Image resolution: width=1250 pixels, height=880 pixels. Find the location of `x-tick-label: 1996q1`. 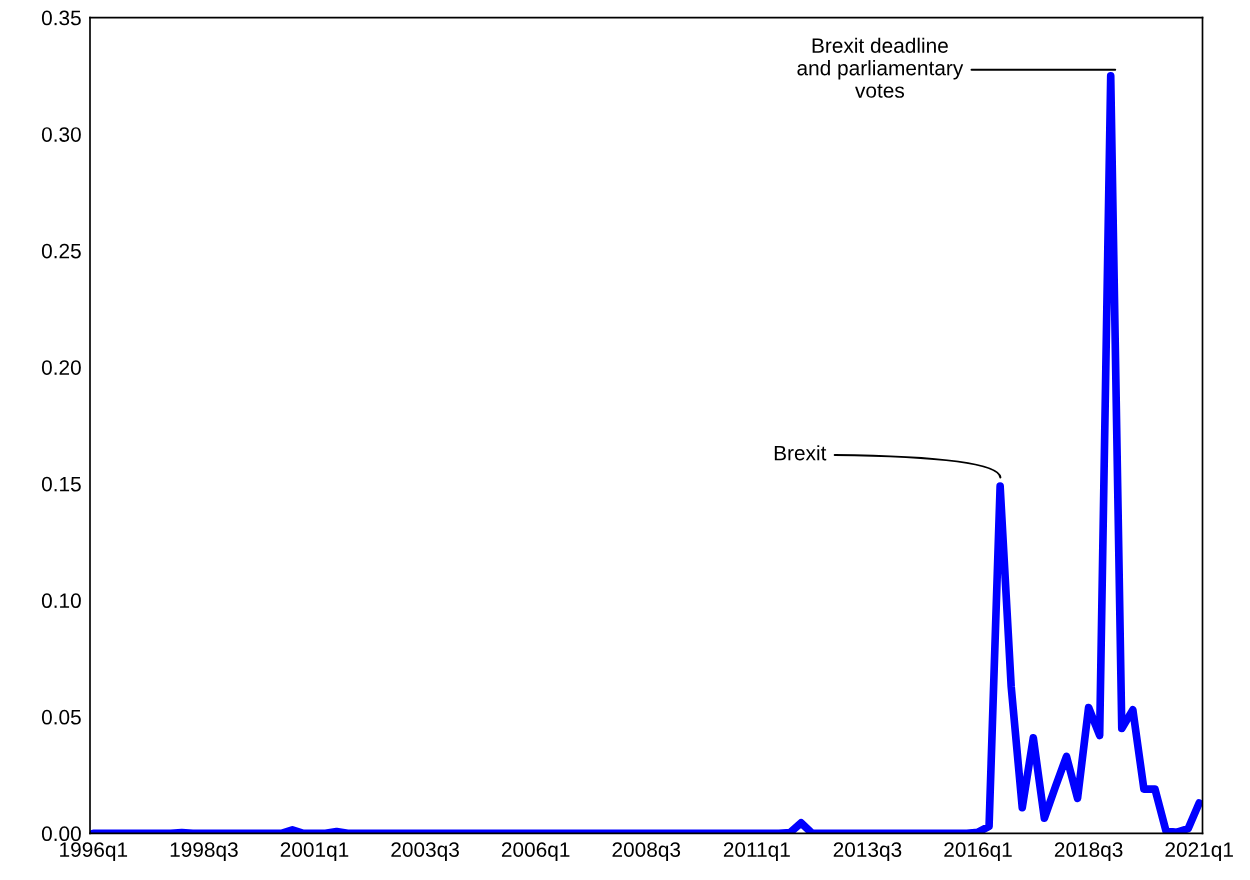

x-tick-label: 1996q1 is located at coordinates (94, 852).